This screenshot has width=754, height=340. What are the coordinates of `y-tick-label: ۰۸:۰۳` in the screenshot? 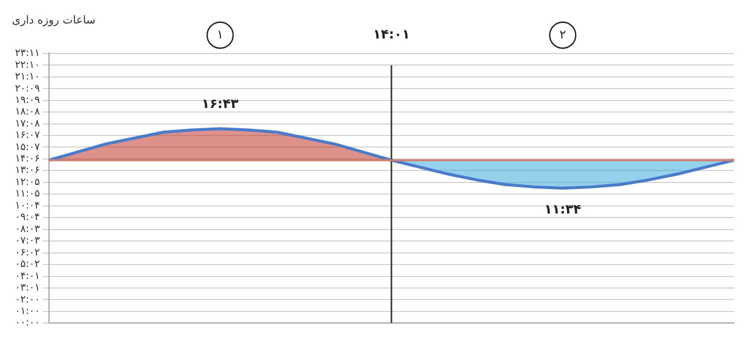 It's located at (27, 229).